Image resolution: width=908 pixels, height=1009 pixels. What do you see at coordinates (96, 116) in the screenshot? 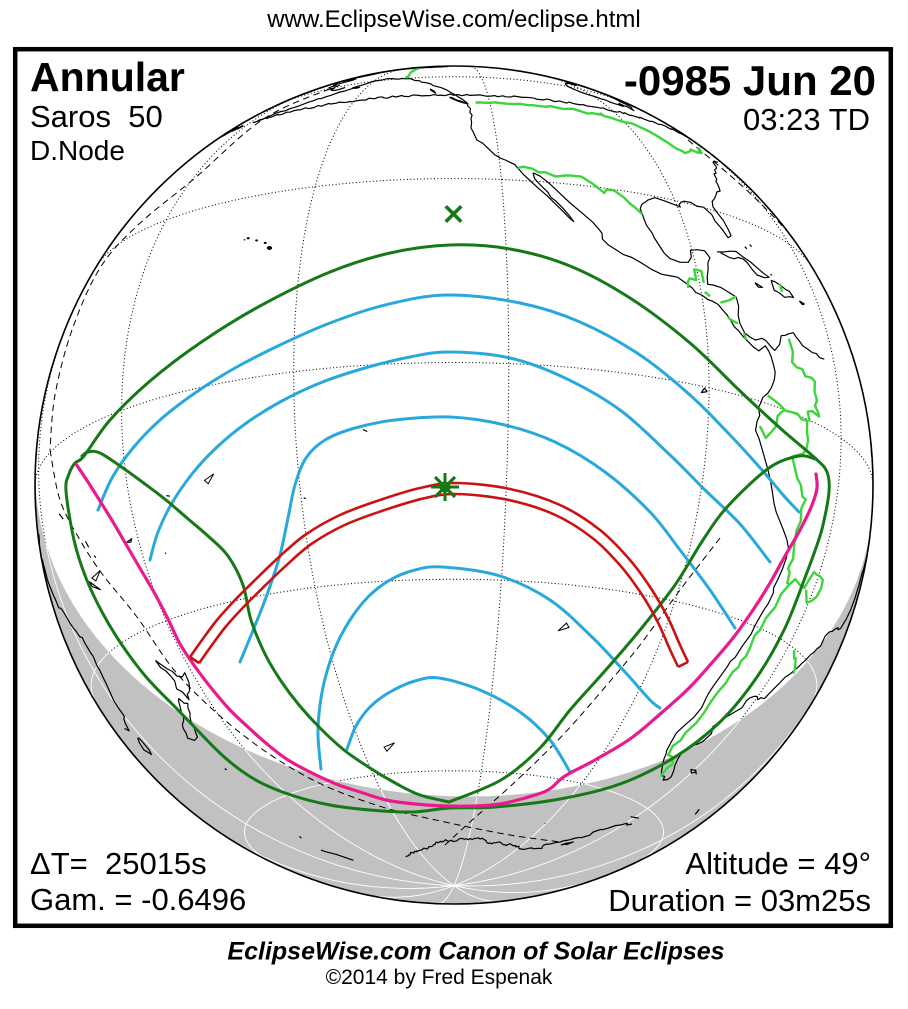
I see `svg-text: Saros 50` at bounding box center [96, 116].